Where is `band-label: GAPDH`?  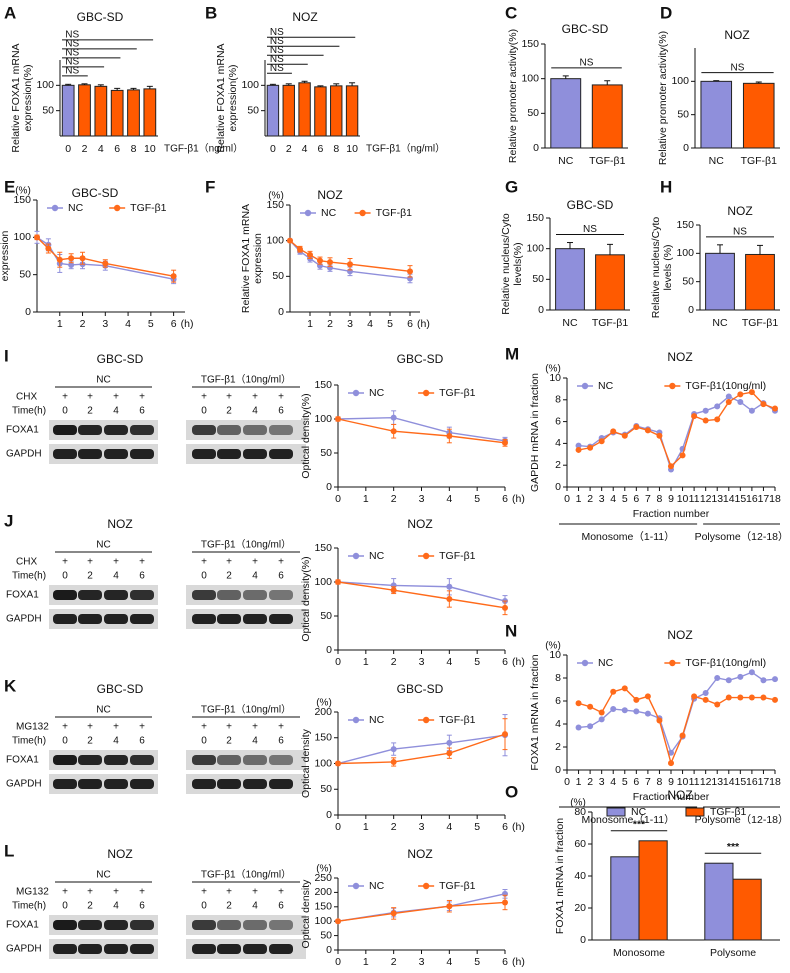
band-label: GAPDH is located at coordinates (24, 784).